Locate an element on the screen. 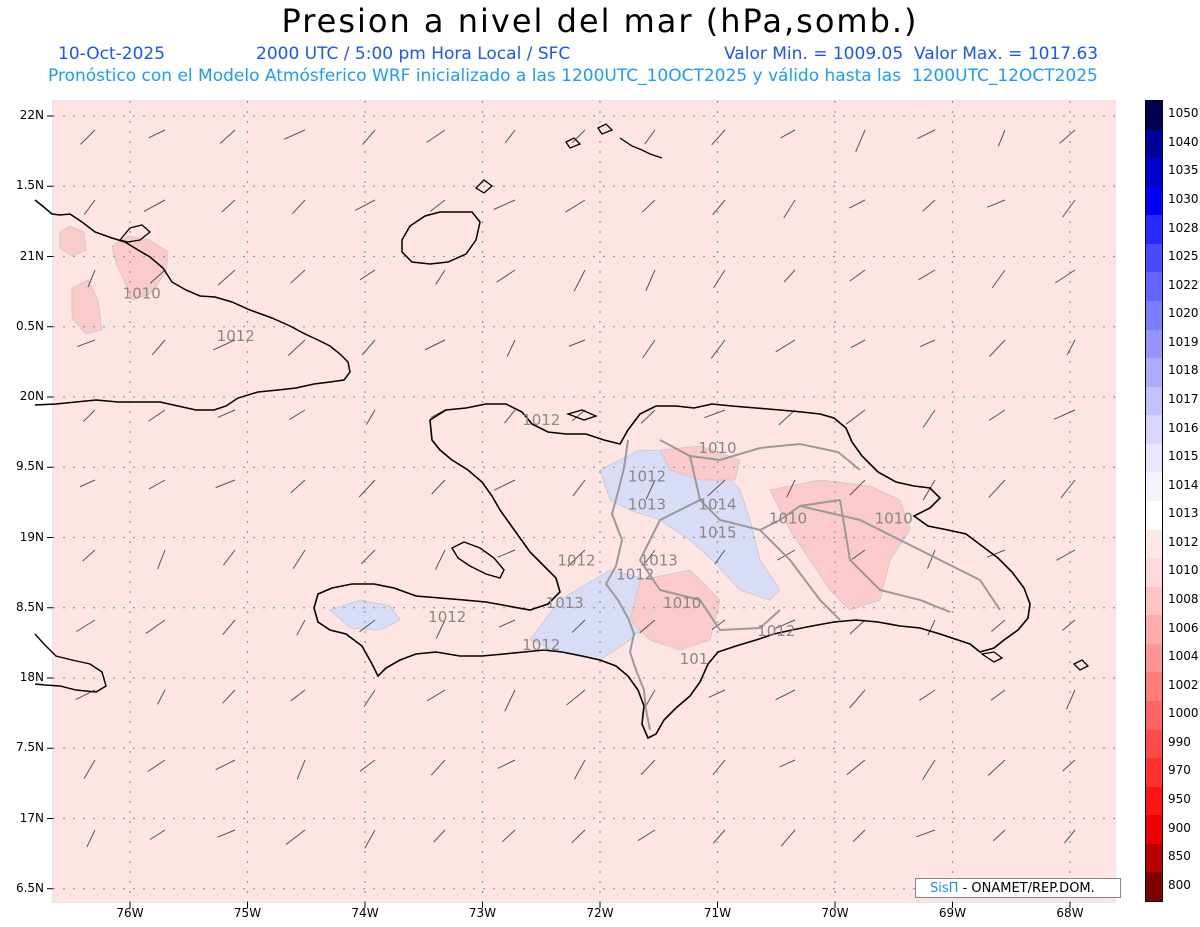 This screenshot has height=927, width=1200. colorbar-label: 970 is located at coordinates (1179, 770).